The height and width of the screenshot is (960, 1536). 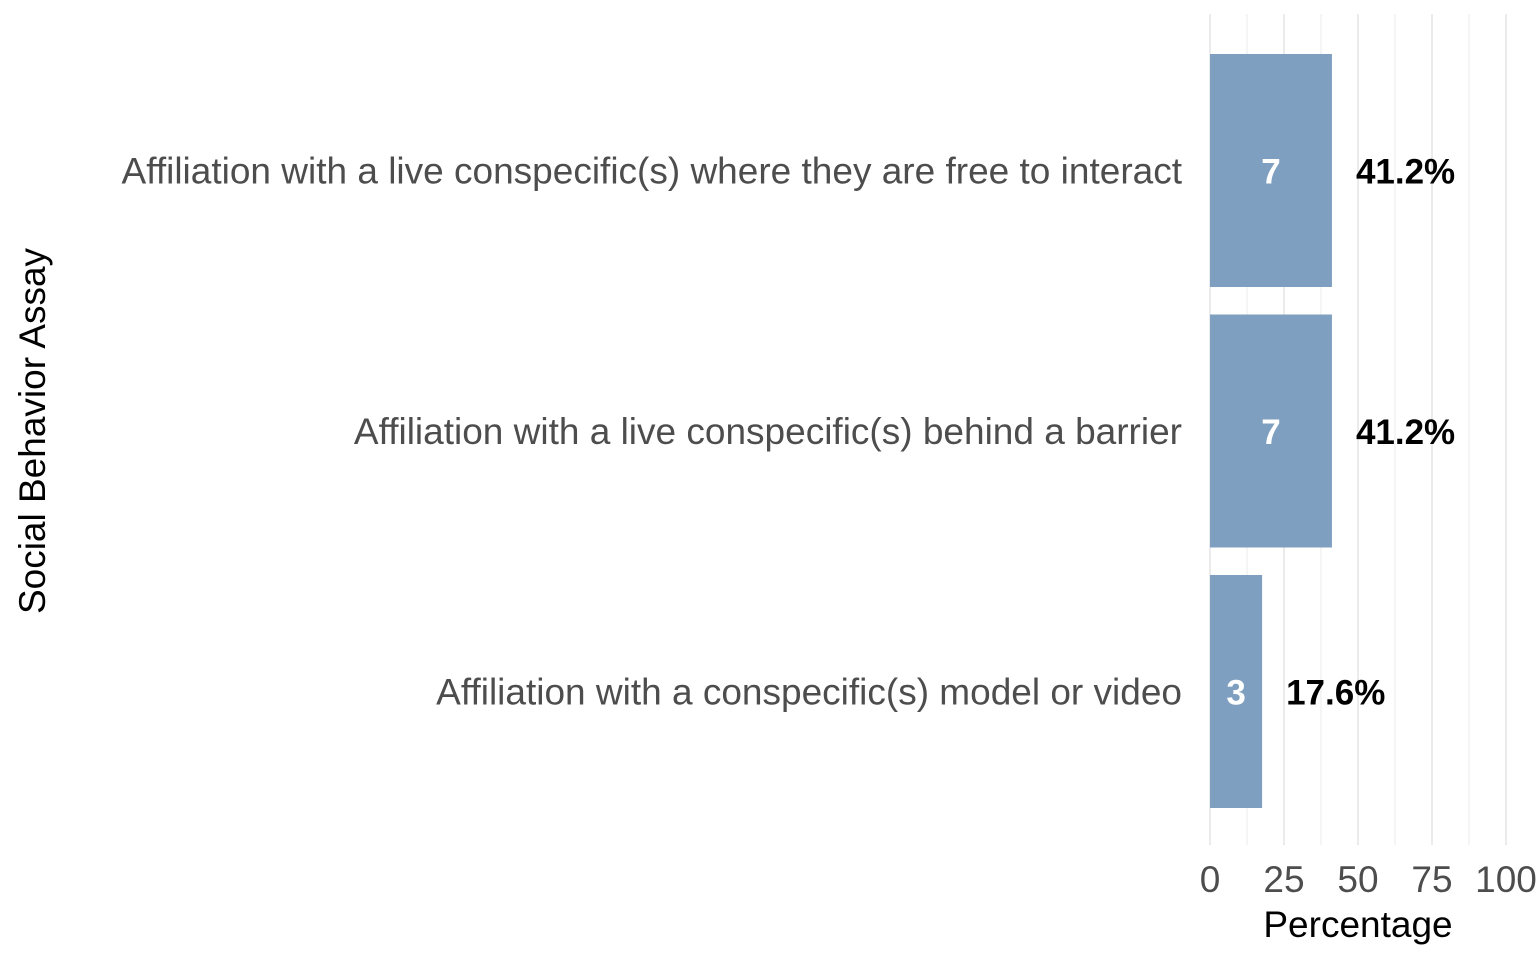 I want to click on y-axis-title: Social Behavior Assay, so click(x=32, y=430).